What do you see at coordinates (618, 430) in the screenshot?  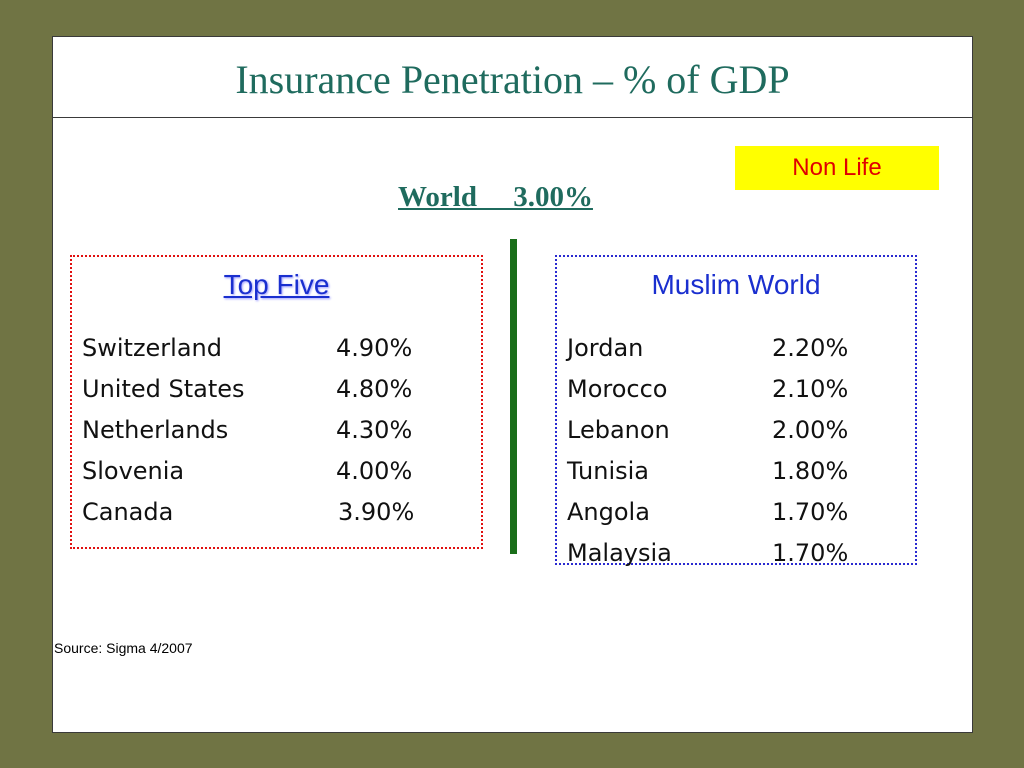 I see `country-name: Lebanon` at bounding box center [618, 430].